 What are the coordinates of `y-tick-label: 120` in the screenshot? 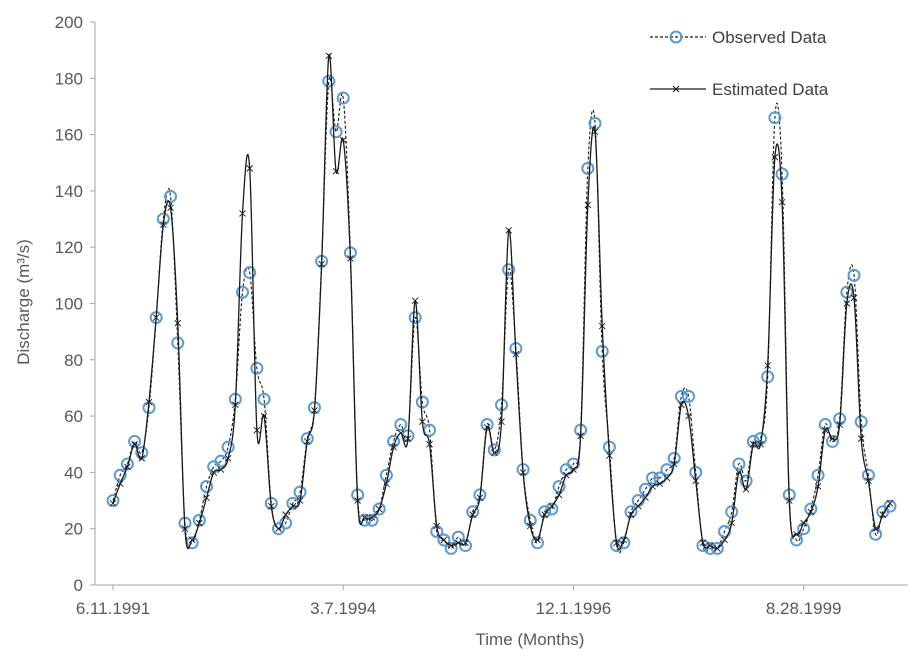 It's located at (69, 247).